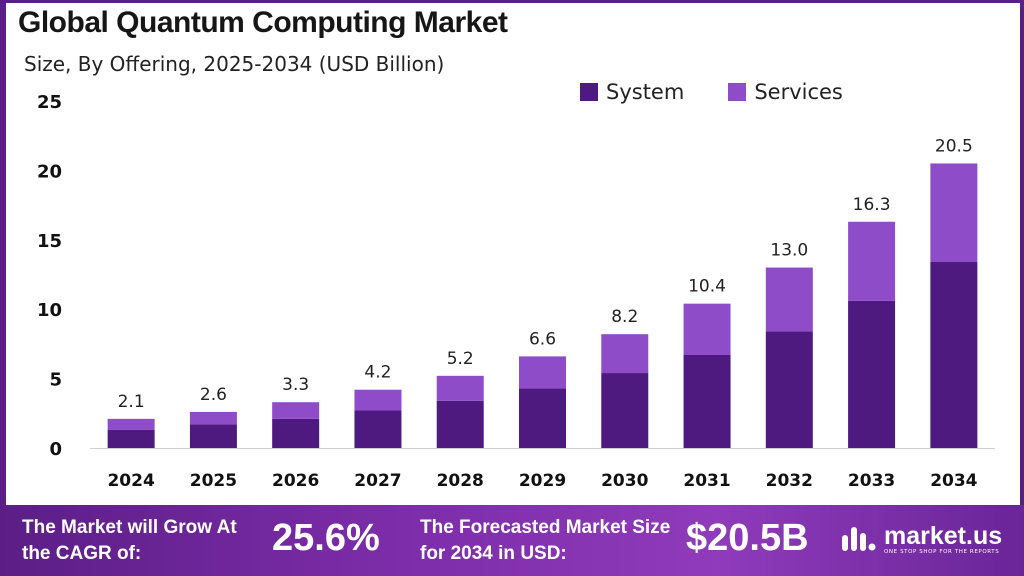 The width and height of the screenshot is (1024, 576). Describe the element at coordinates (542, 339) in the screenshot. I see `data-label: 6.6` at that location.